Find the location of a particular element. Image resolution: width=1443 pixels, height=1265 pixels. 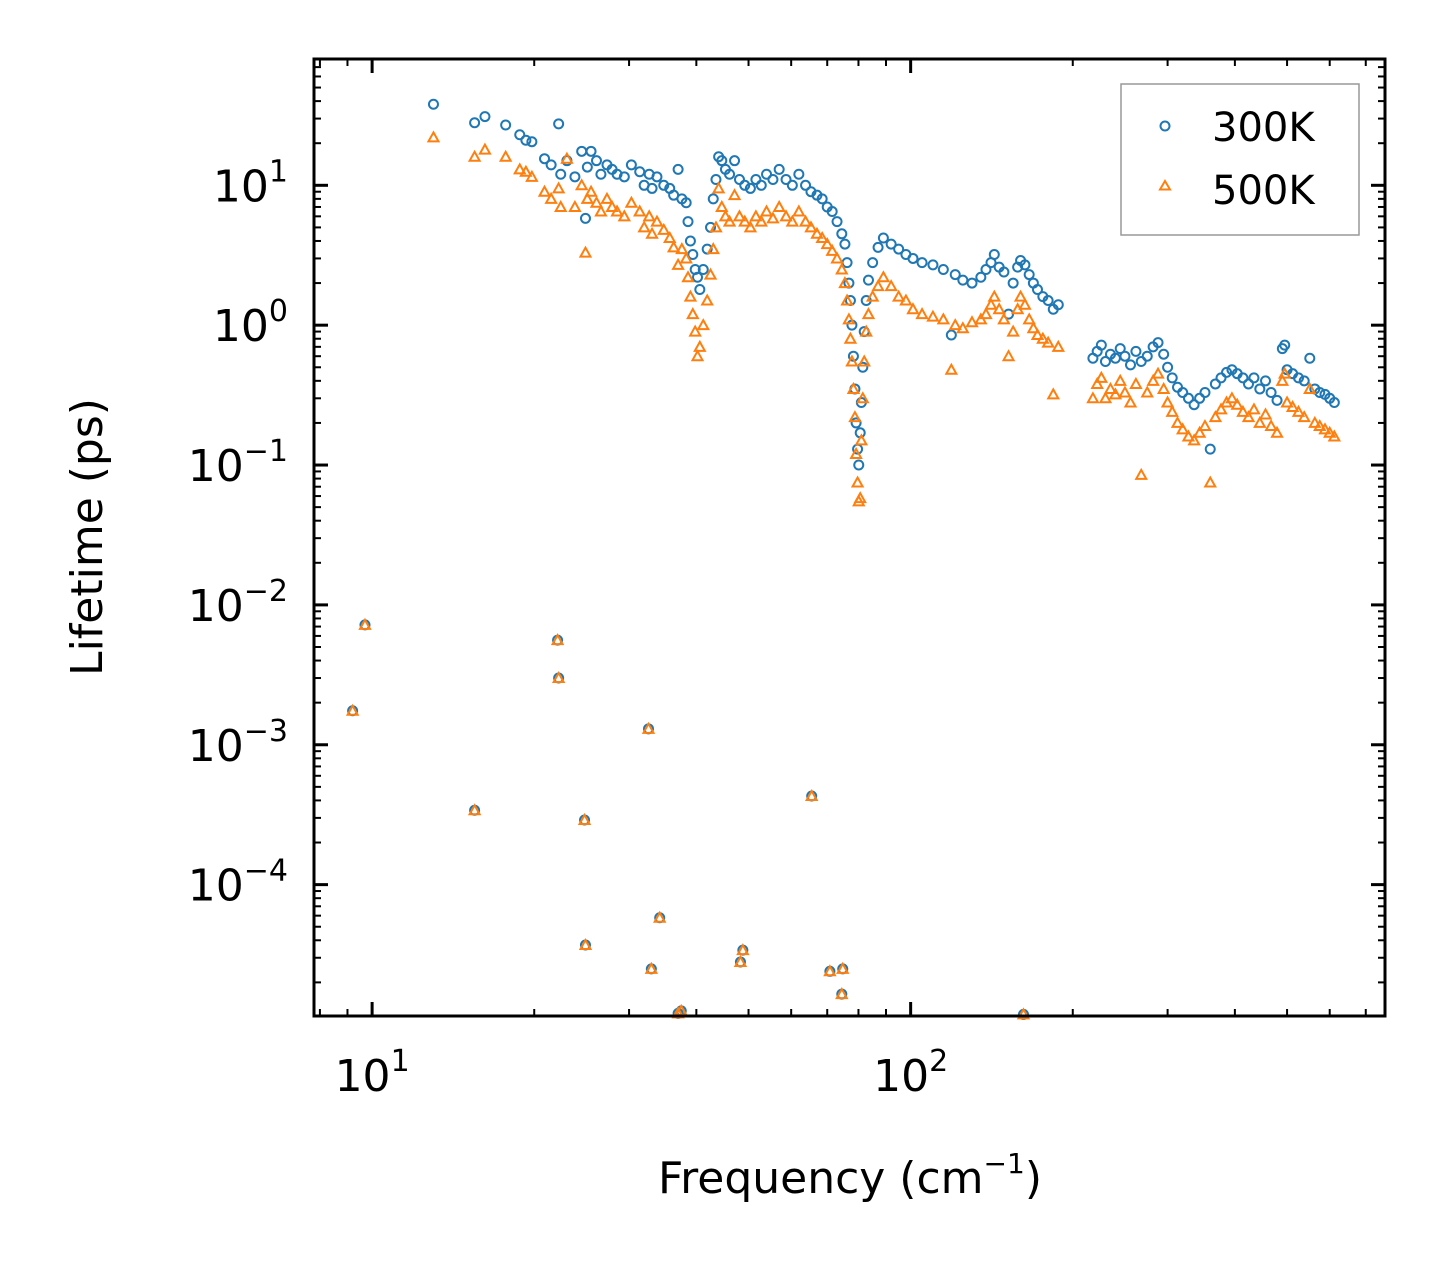

legend-label-500k: 500K is located at coordinates (1264, 191).